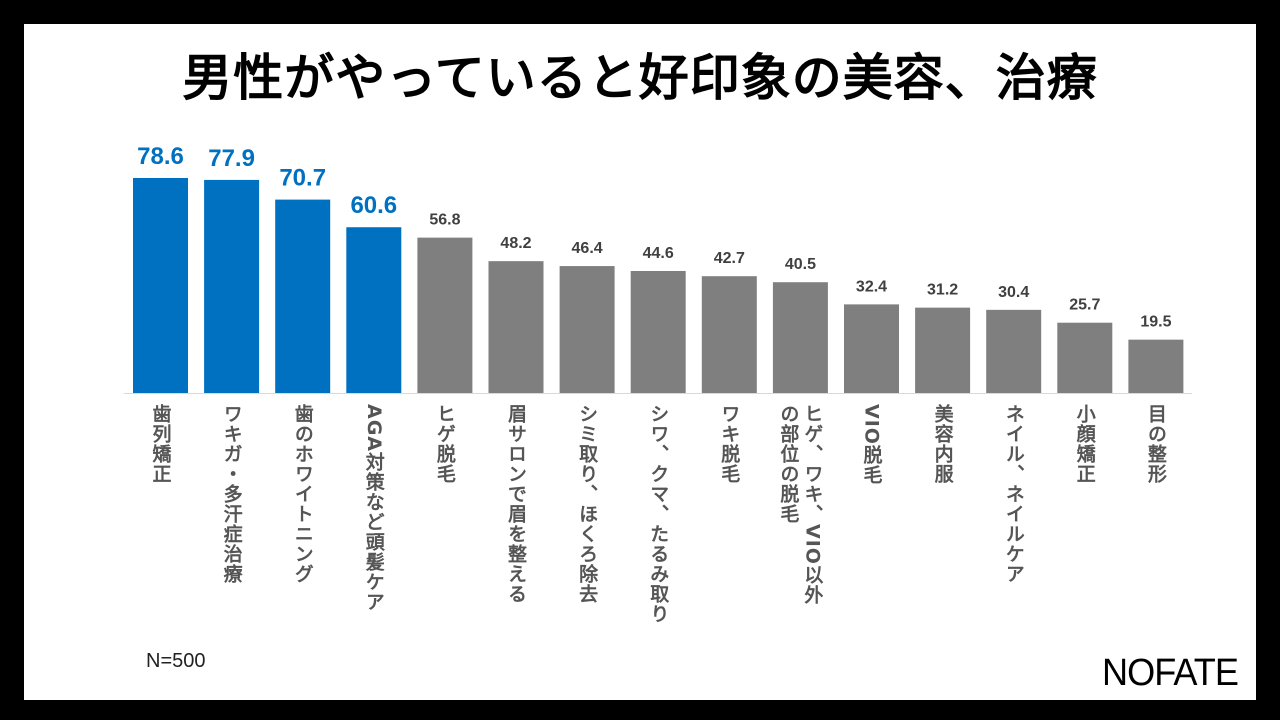 The width and height of the screenshot is (1280, 720). What do you see at coordinates (515, 243) in the screenshot?
I see `data-label: 48.2` at bounding box center [515, 243].